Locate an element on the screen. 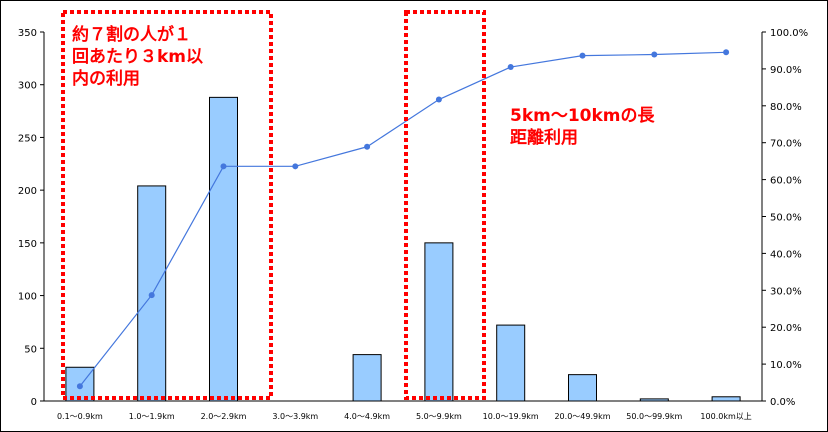  annotation-text: 約７割の人が１ is located at coordinates (131, 34).